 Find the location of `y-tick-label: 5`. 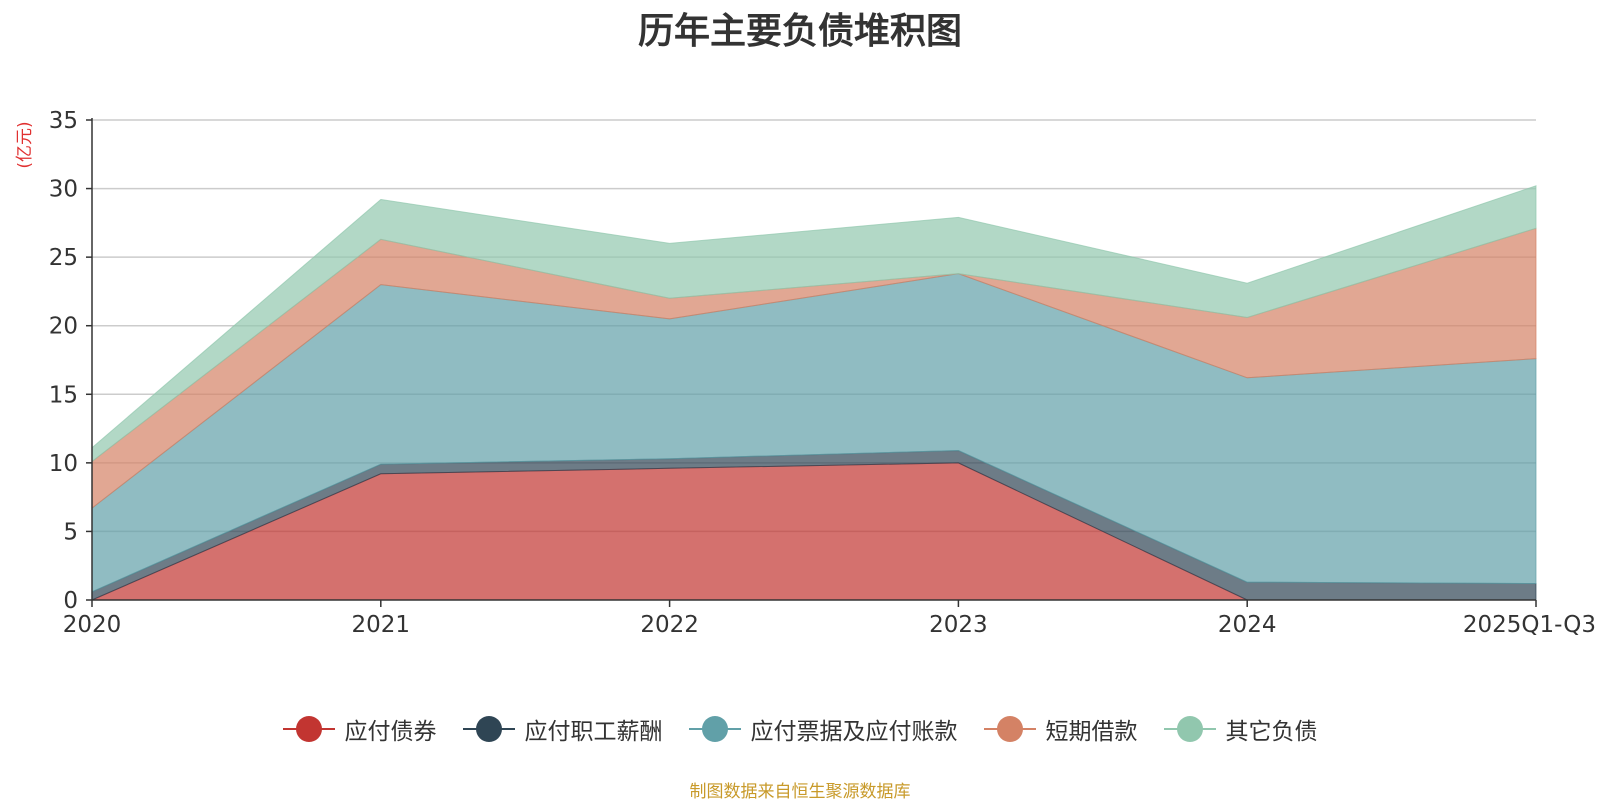

y-tick-label: 5 is located at coordinates (70, 532).